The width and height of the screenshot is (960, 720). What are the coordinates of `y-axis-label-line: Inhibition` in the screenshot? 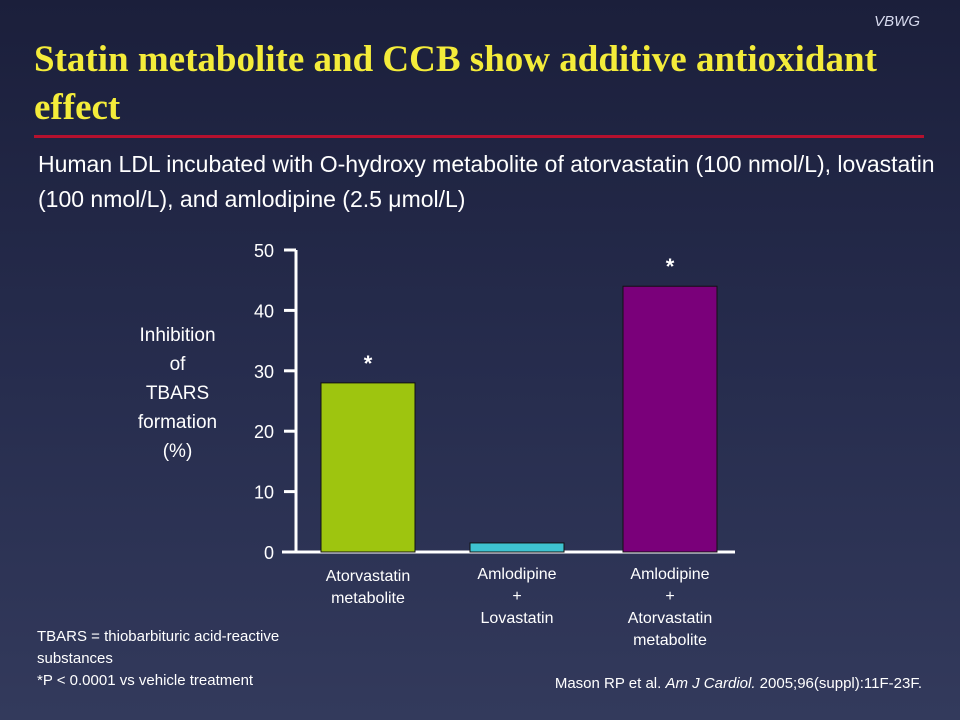 It's located at (177, 335).